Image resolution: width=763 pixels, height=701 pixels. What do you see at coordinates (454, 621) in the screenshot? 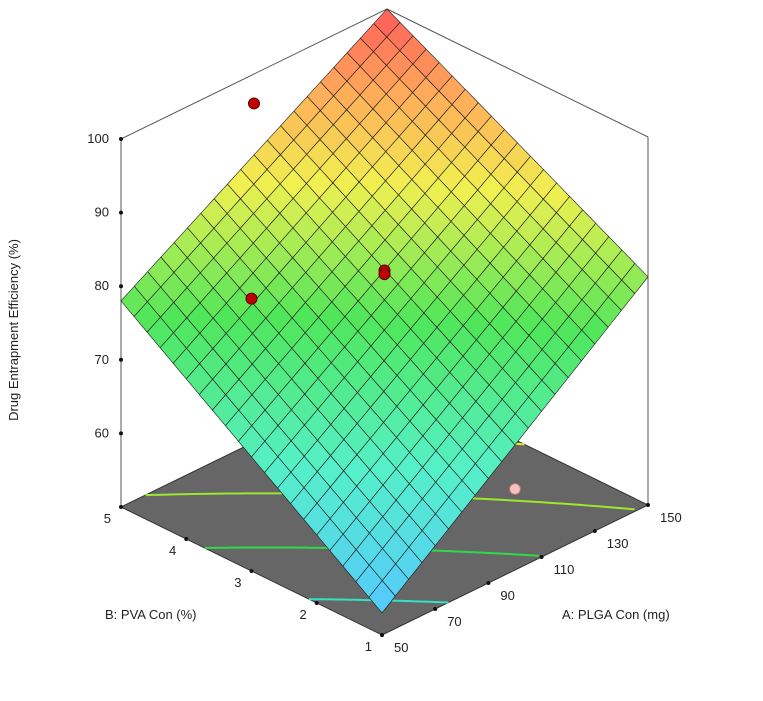
I see `x-tick-label: 70` at bounding box center [454, 621].